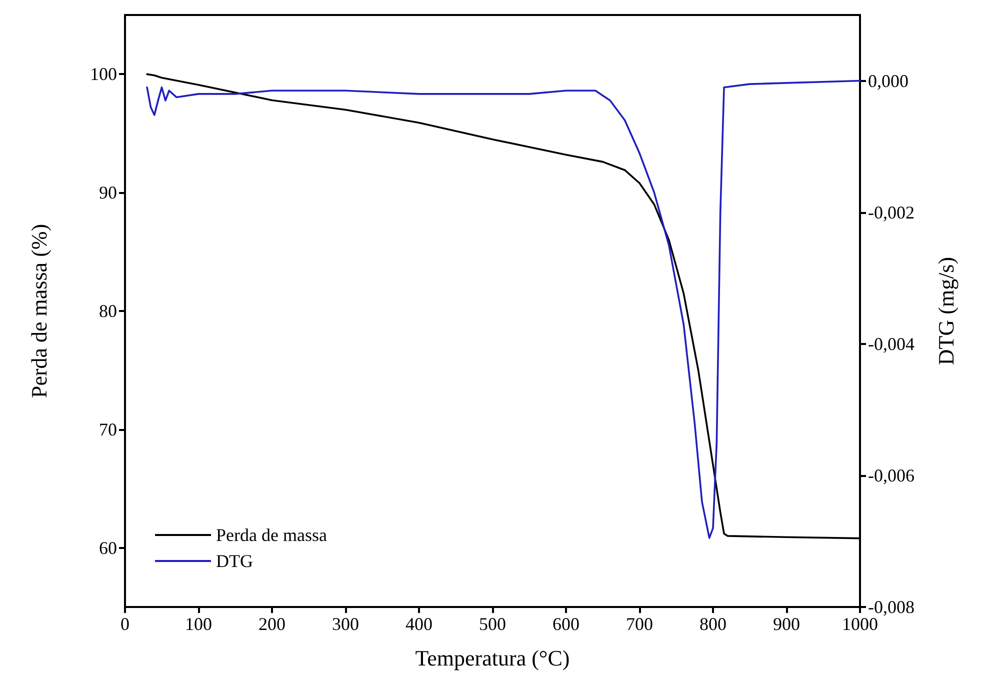 This screenshot has width=992, height=700. What do you see at coordinates (419, 624) in the screenshot?
I see `x-tick-label: 400` at bounding box center [419, 624].